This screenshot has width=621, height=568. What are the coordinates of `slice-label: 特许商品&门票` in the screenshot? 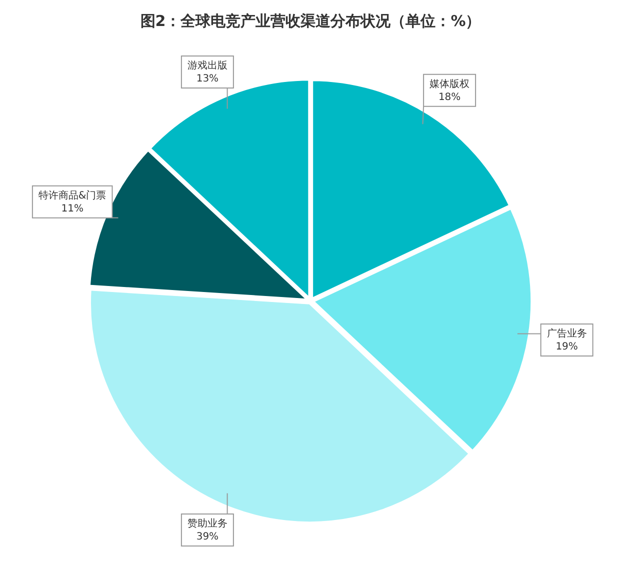 It's located at (72, 196).